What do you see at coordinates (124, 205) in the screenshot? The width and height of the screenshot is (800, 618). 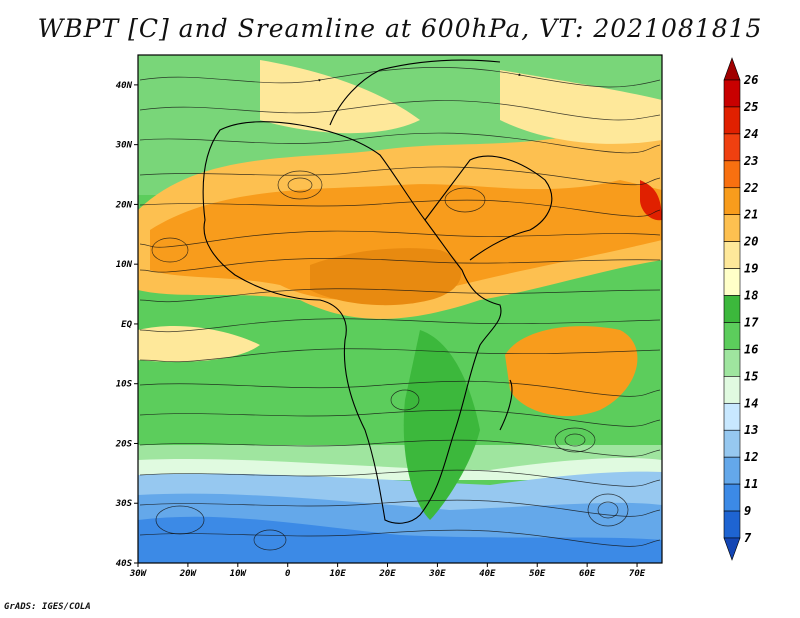 I see `lat-label: 20N` at bounding box center [124, 205].